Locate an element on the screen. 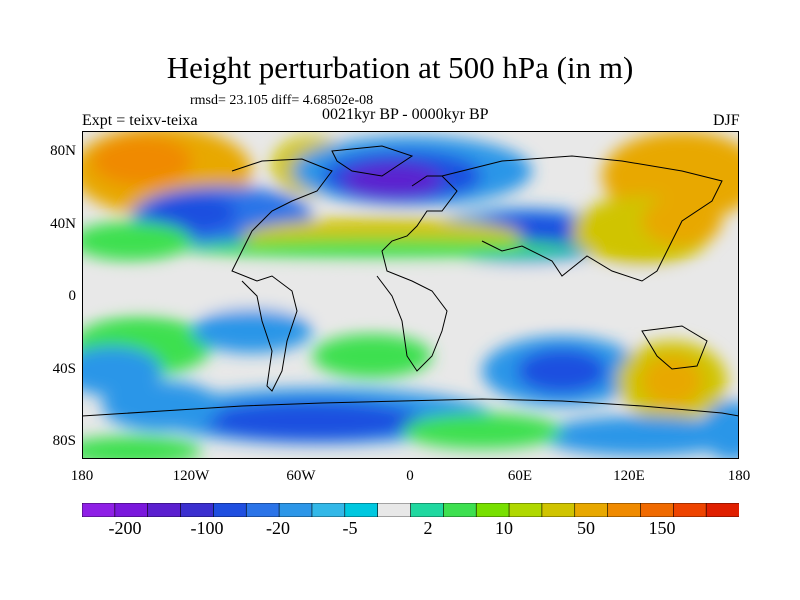 The width and height of the screenshot is (800, 600). colorbar is located at coordinates (410, 510).